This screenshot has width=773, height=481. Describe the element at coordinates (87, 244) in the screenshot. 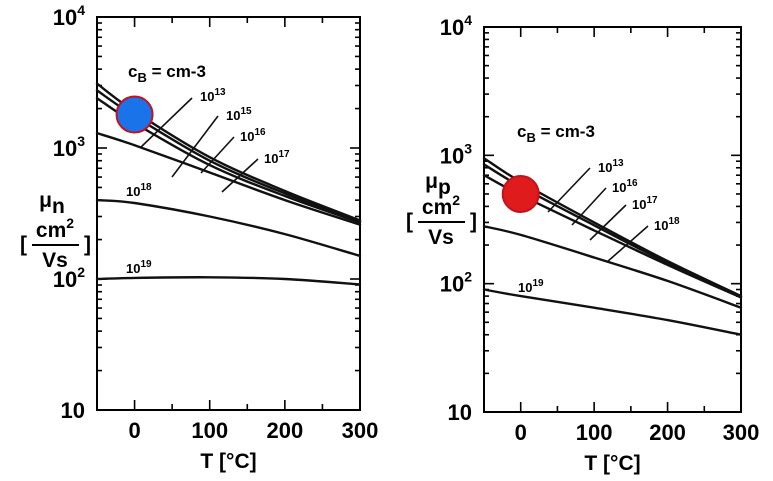

I see `left-y-label-bracket-close: ]` at that location.